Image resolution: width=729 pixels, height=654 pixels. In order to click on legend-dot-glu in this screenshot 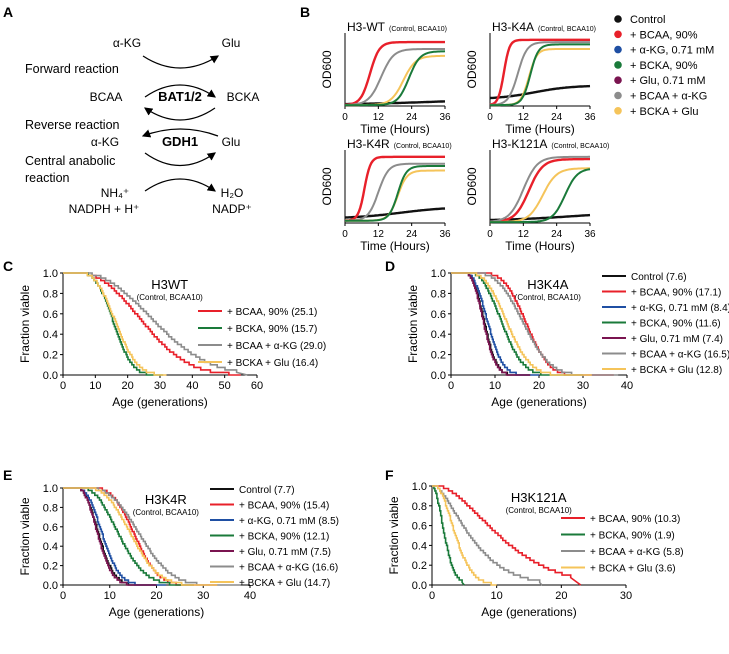, I will do `click(618, 80)`.